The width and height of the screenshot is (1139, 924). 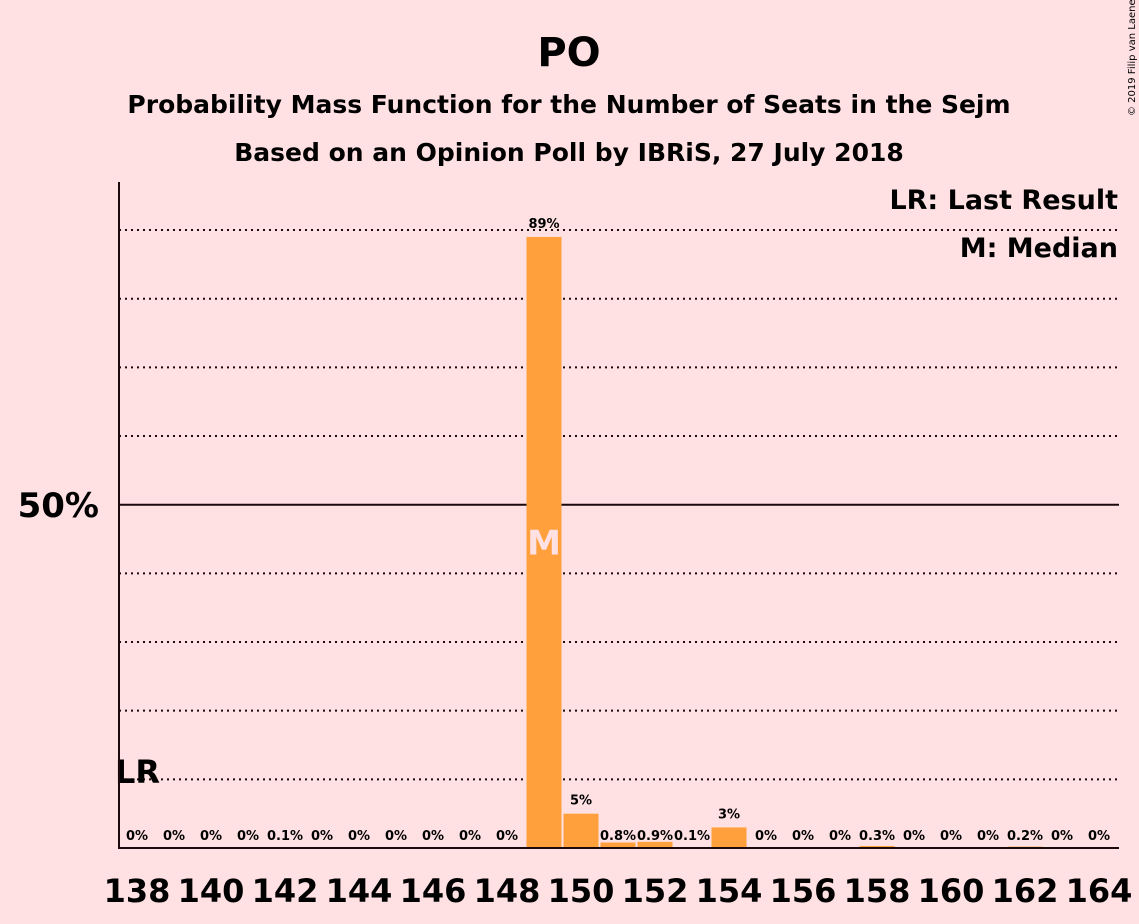 What do you see at coordinates (470, 836) in the screenshot?
I see `data-label-147: 0%` at bounding box center [470, 836].